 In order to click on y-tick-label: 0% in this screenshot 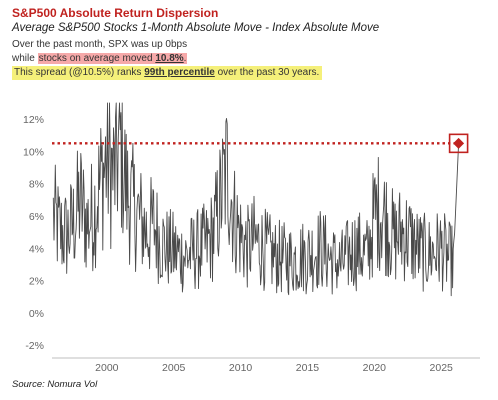, I will do `click(36, 314)`.